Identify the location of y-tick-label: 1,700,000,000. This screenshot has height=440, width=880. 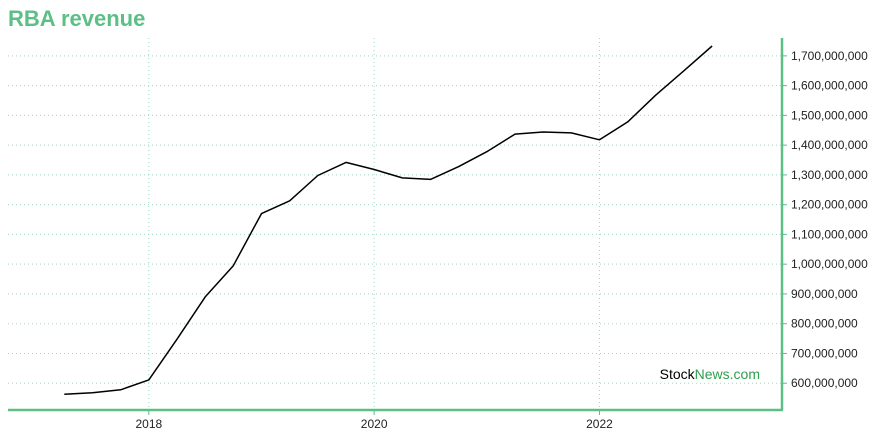
(829, 56).